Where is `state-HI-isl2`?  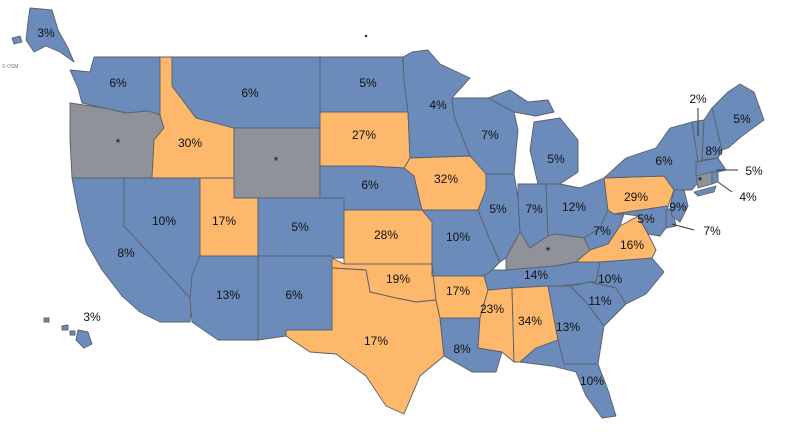
state-HI-isl2 is located at coordinates (46, 320).